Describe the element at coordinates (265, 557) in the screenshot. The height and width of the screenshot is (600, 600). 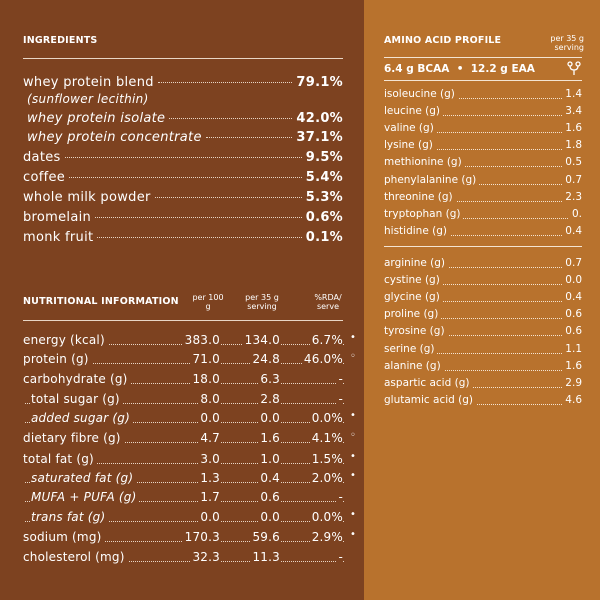
I see `serving-value: 11.3` at that location.